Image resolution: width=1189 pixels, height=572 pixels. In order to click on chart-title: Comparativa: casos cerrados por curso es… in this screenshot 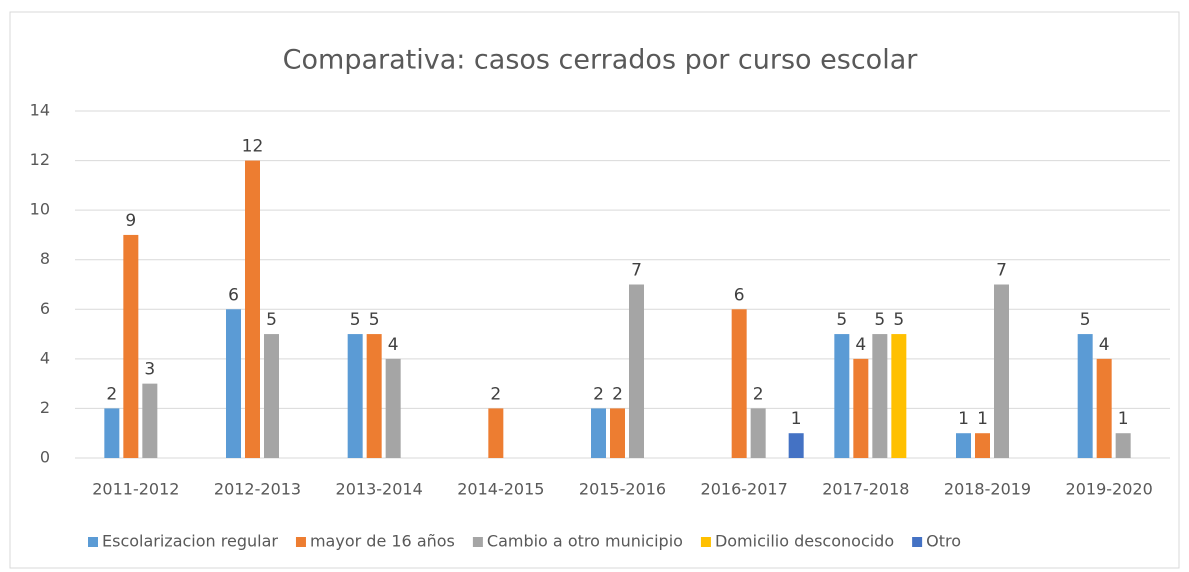, I will do `click(601, 60)`.